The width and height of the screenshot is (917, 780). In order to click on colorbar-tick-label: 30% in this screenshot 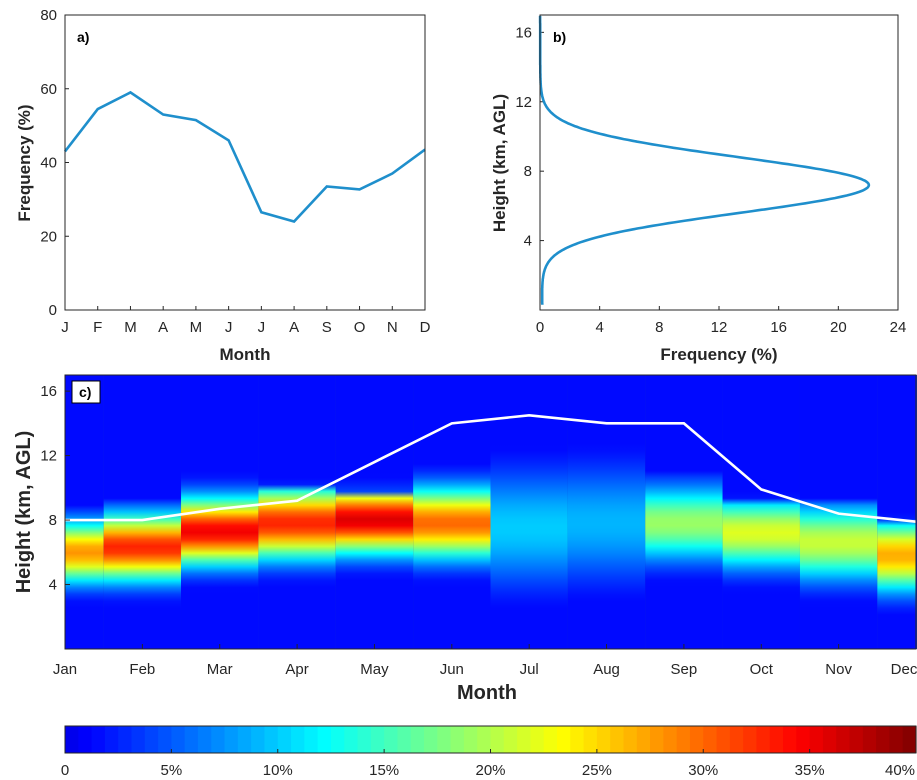, I will do `click(703, 770)`.